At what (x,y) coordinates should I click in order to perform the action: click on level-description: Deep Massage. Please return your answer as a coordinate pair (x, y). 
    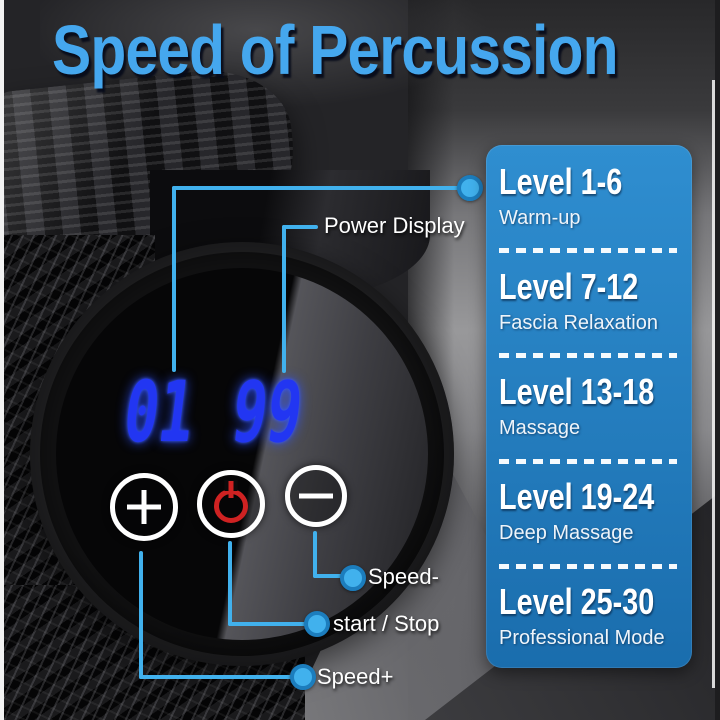
    Looking at the image, I should click on (566, 532).